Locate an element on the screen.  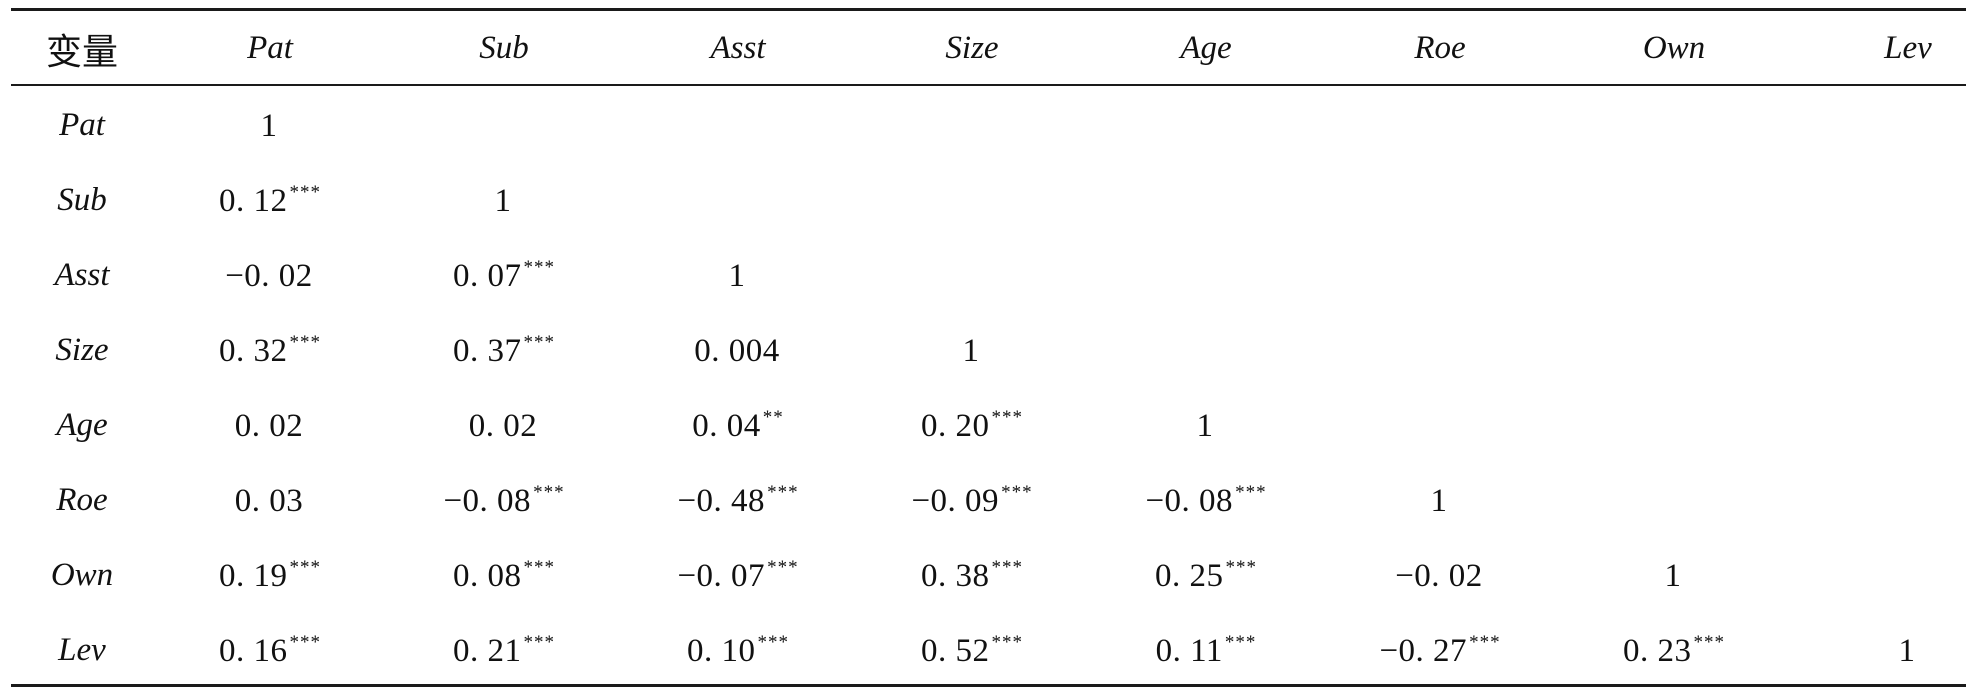
bottom-rule is located at coordinates (988, 685).